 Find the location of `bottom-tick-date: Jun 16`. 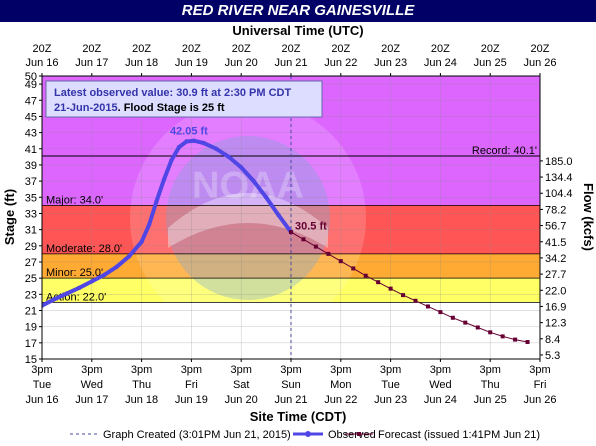

bottom-tick-date: Jun 16 is located at coordinates (41, 400).